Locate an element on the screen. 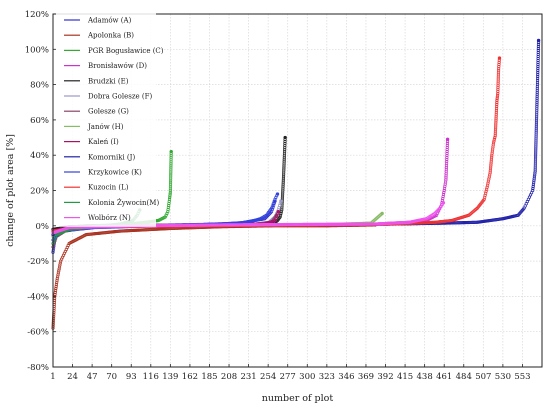 Image resolution: width=550 pixels, height=411 pixels. x-axis-title: number of plot is located at coordinates (298, 398).